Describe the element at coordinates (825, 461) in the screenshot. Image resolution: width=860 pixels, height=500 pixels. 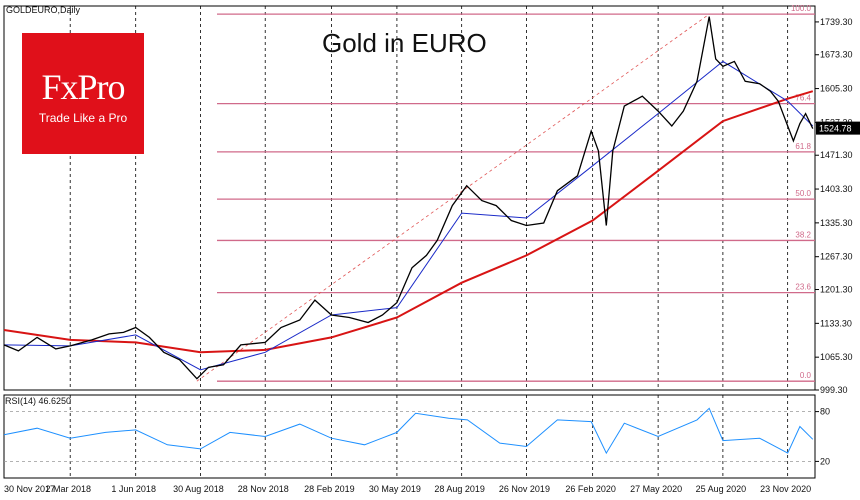
I see `rsi-tick-label: 20` at that location.